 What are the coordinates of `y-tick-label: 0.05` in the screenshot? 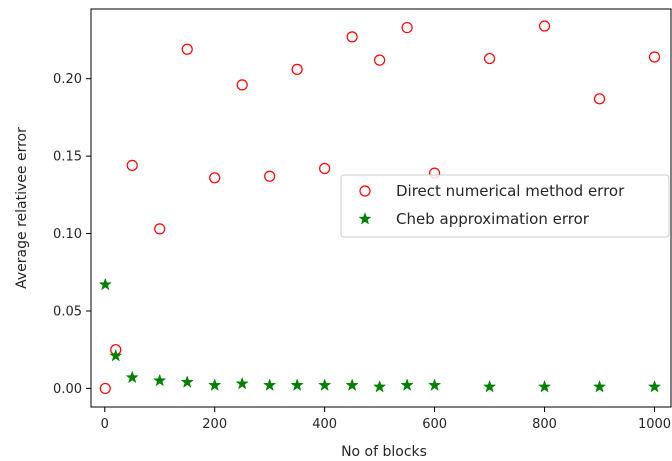 It's located at (67, 311).